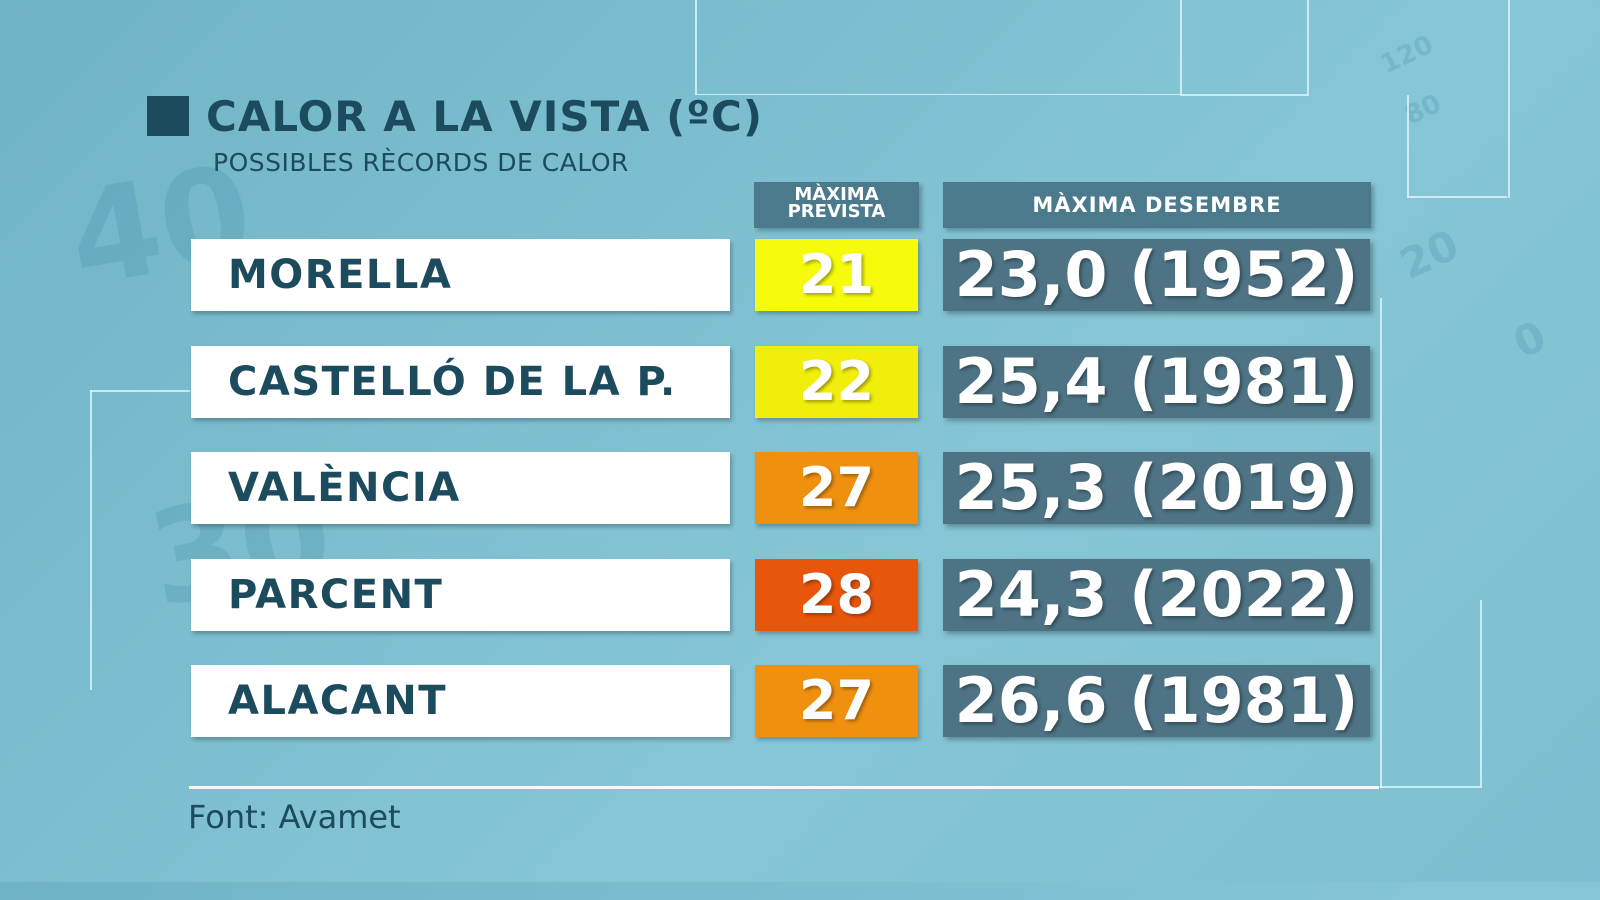 The width and height of the screenshot is (1600, 900). What do you see at coordinates (421, 162) in the screenshot?
I see `page-subtitle: POSSIBLES RÈCORDS DE CALOR` at bounding box center [421, 162].